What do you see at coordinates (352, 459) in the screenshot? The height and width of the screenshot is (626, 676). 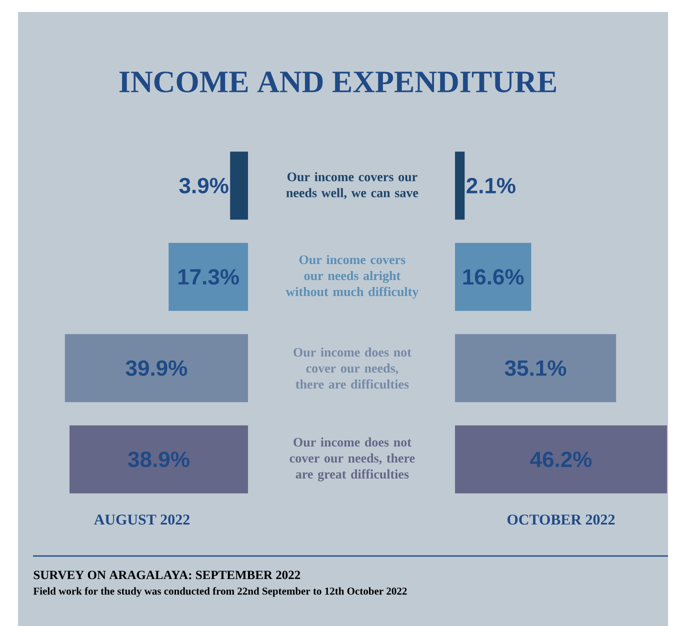 I see `y-tick-label: Our income does not cover our needs, there are great difficulties` at bounding box center [352, 459].